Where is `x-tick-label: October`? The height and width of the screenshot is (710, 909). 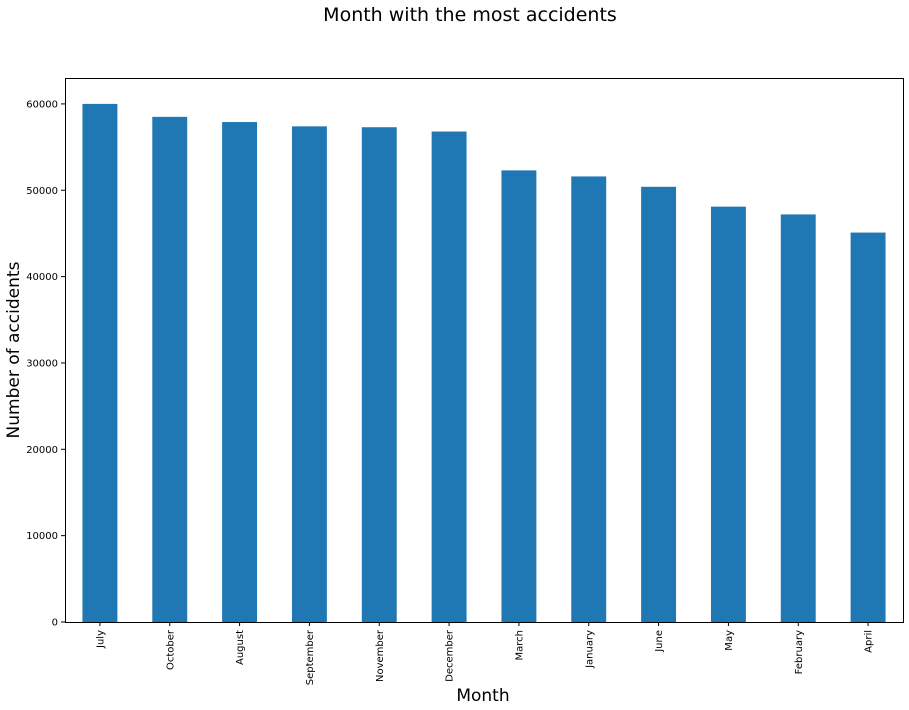
x-tick-label: October is located at coordinates (170, 649).